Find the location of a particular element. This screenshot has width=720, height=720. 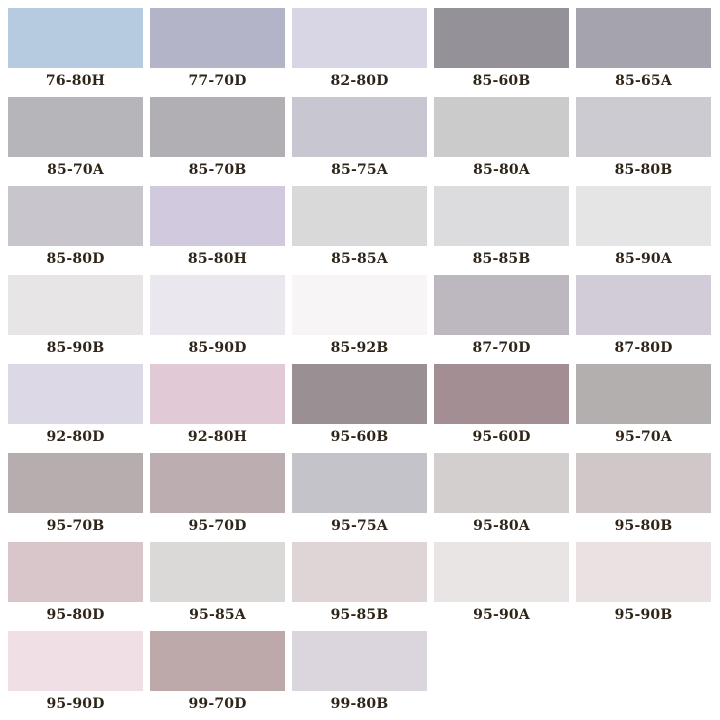

color-swatch-item: 92-80H is located at coordinates (217, 408).